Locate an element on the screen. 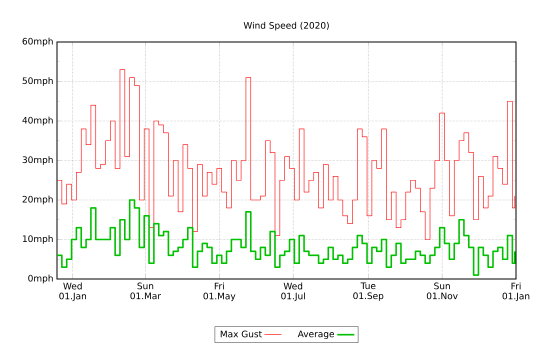 This screenshot has width=540, height=350. legend-label: Average is located at coordinates (316, 335).